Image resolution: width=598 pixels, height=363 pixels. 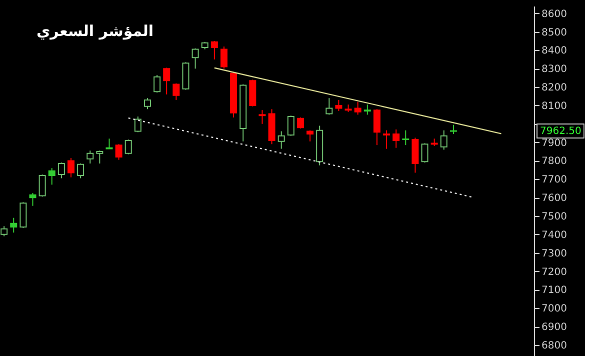 I want to click on y-tick-label: 6800, so click(x=554, y=346).